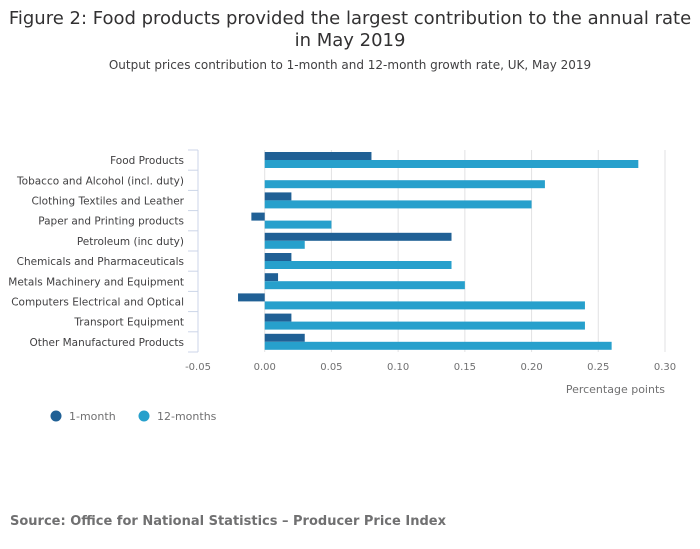 This screenshot has height=549, width=700. What do you see at coordinates (130, 242) in the screenshot?
I see `category-label: Petroleum (inc duty)` at bounding box center [130, 242].